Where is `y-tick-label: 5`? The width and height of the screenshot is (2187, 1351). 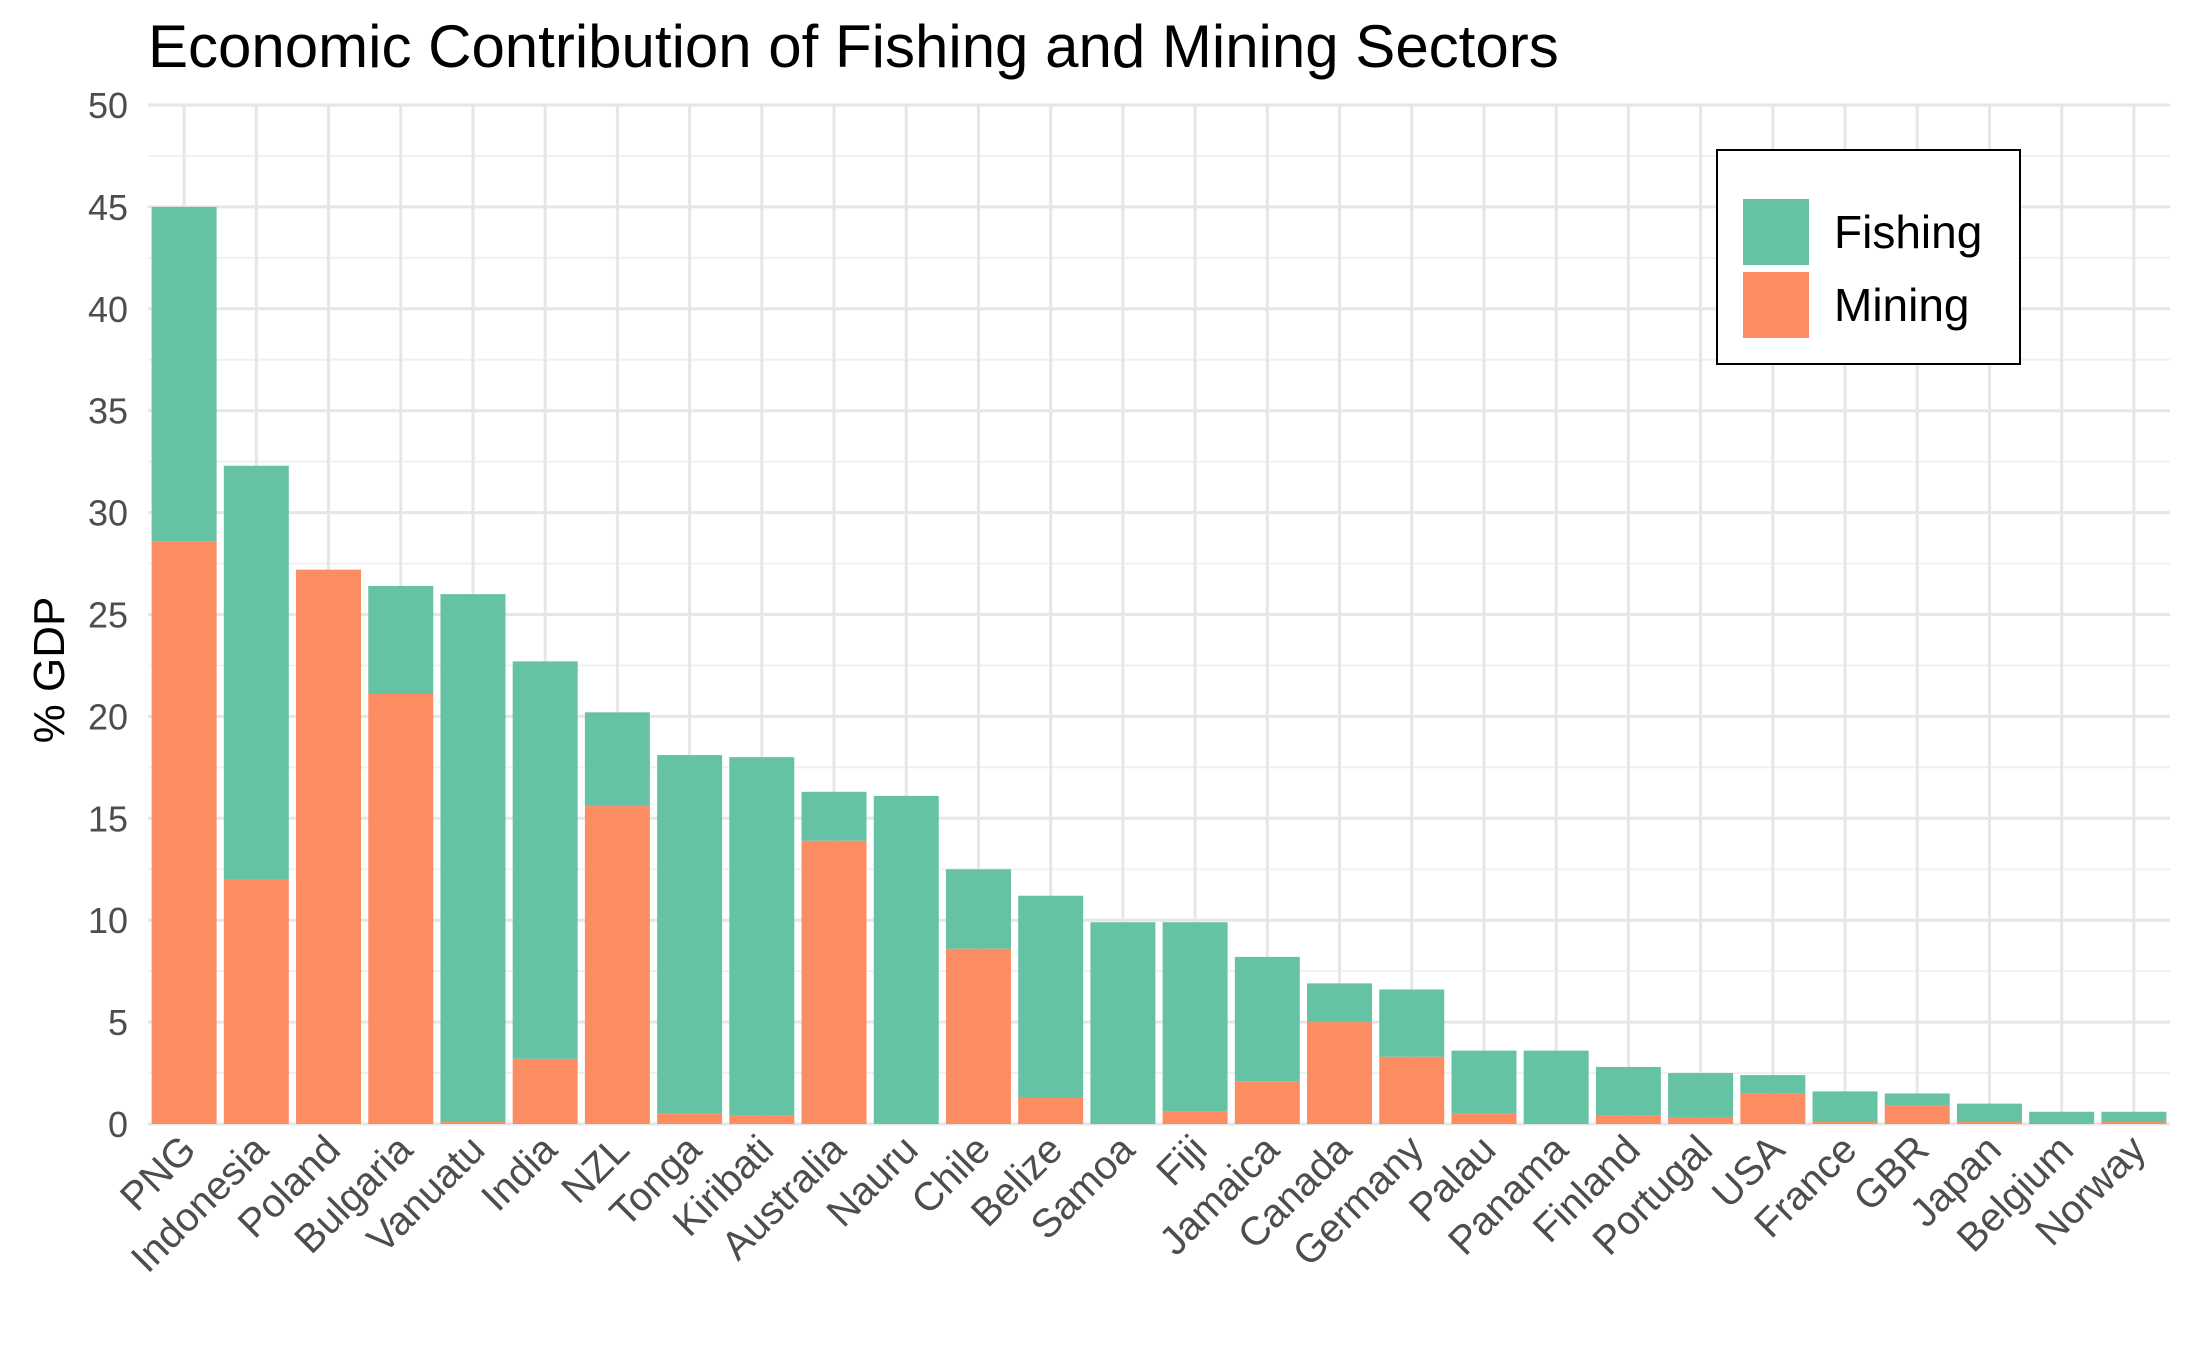
y-tick-label: 5 is located at coordinates (118, 1022).